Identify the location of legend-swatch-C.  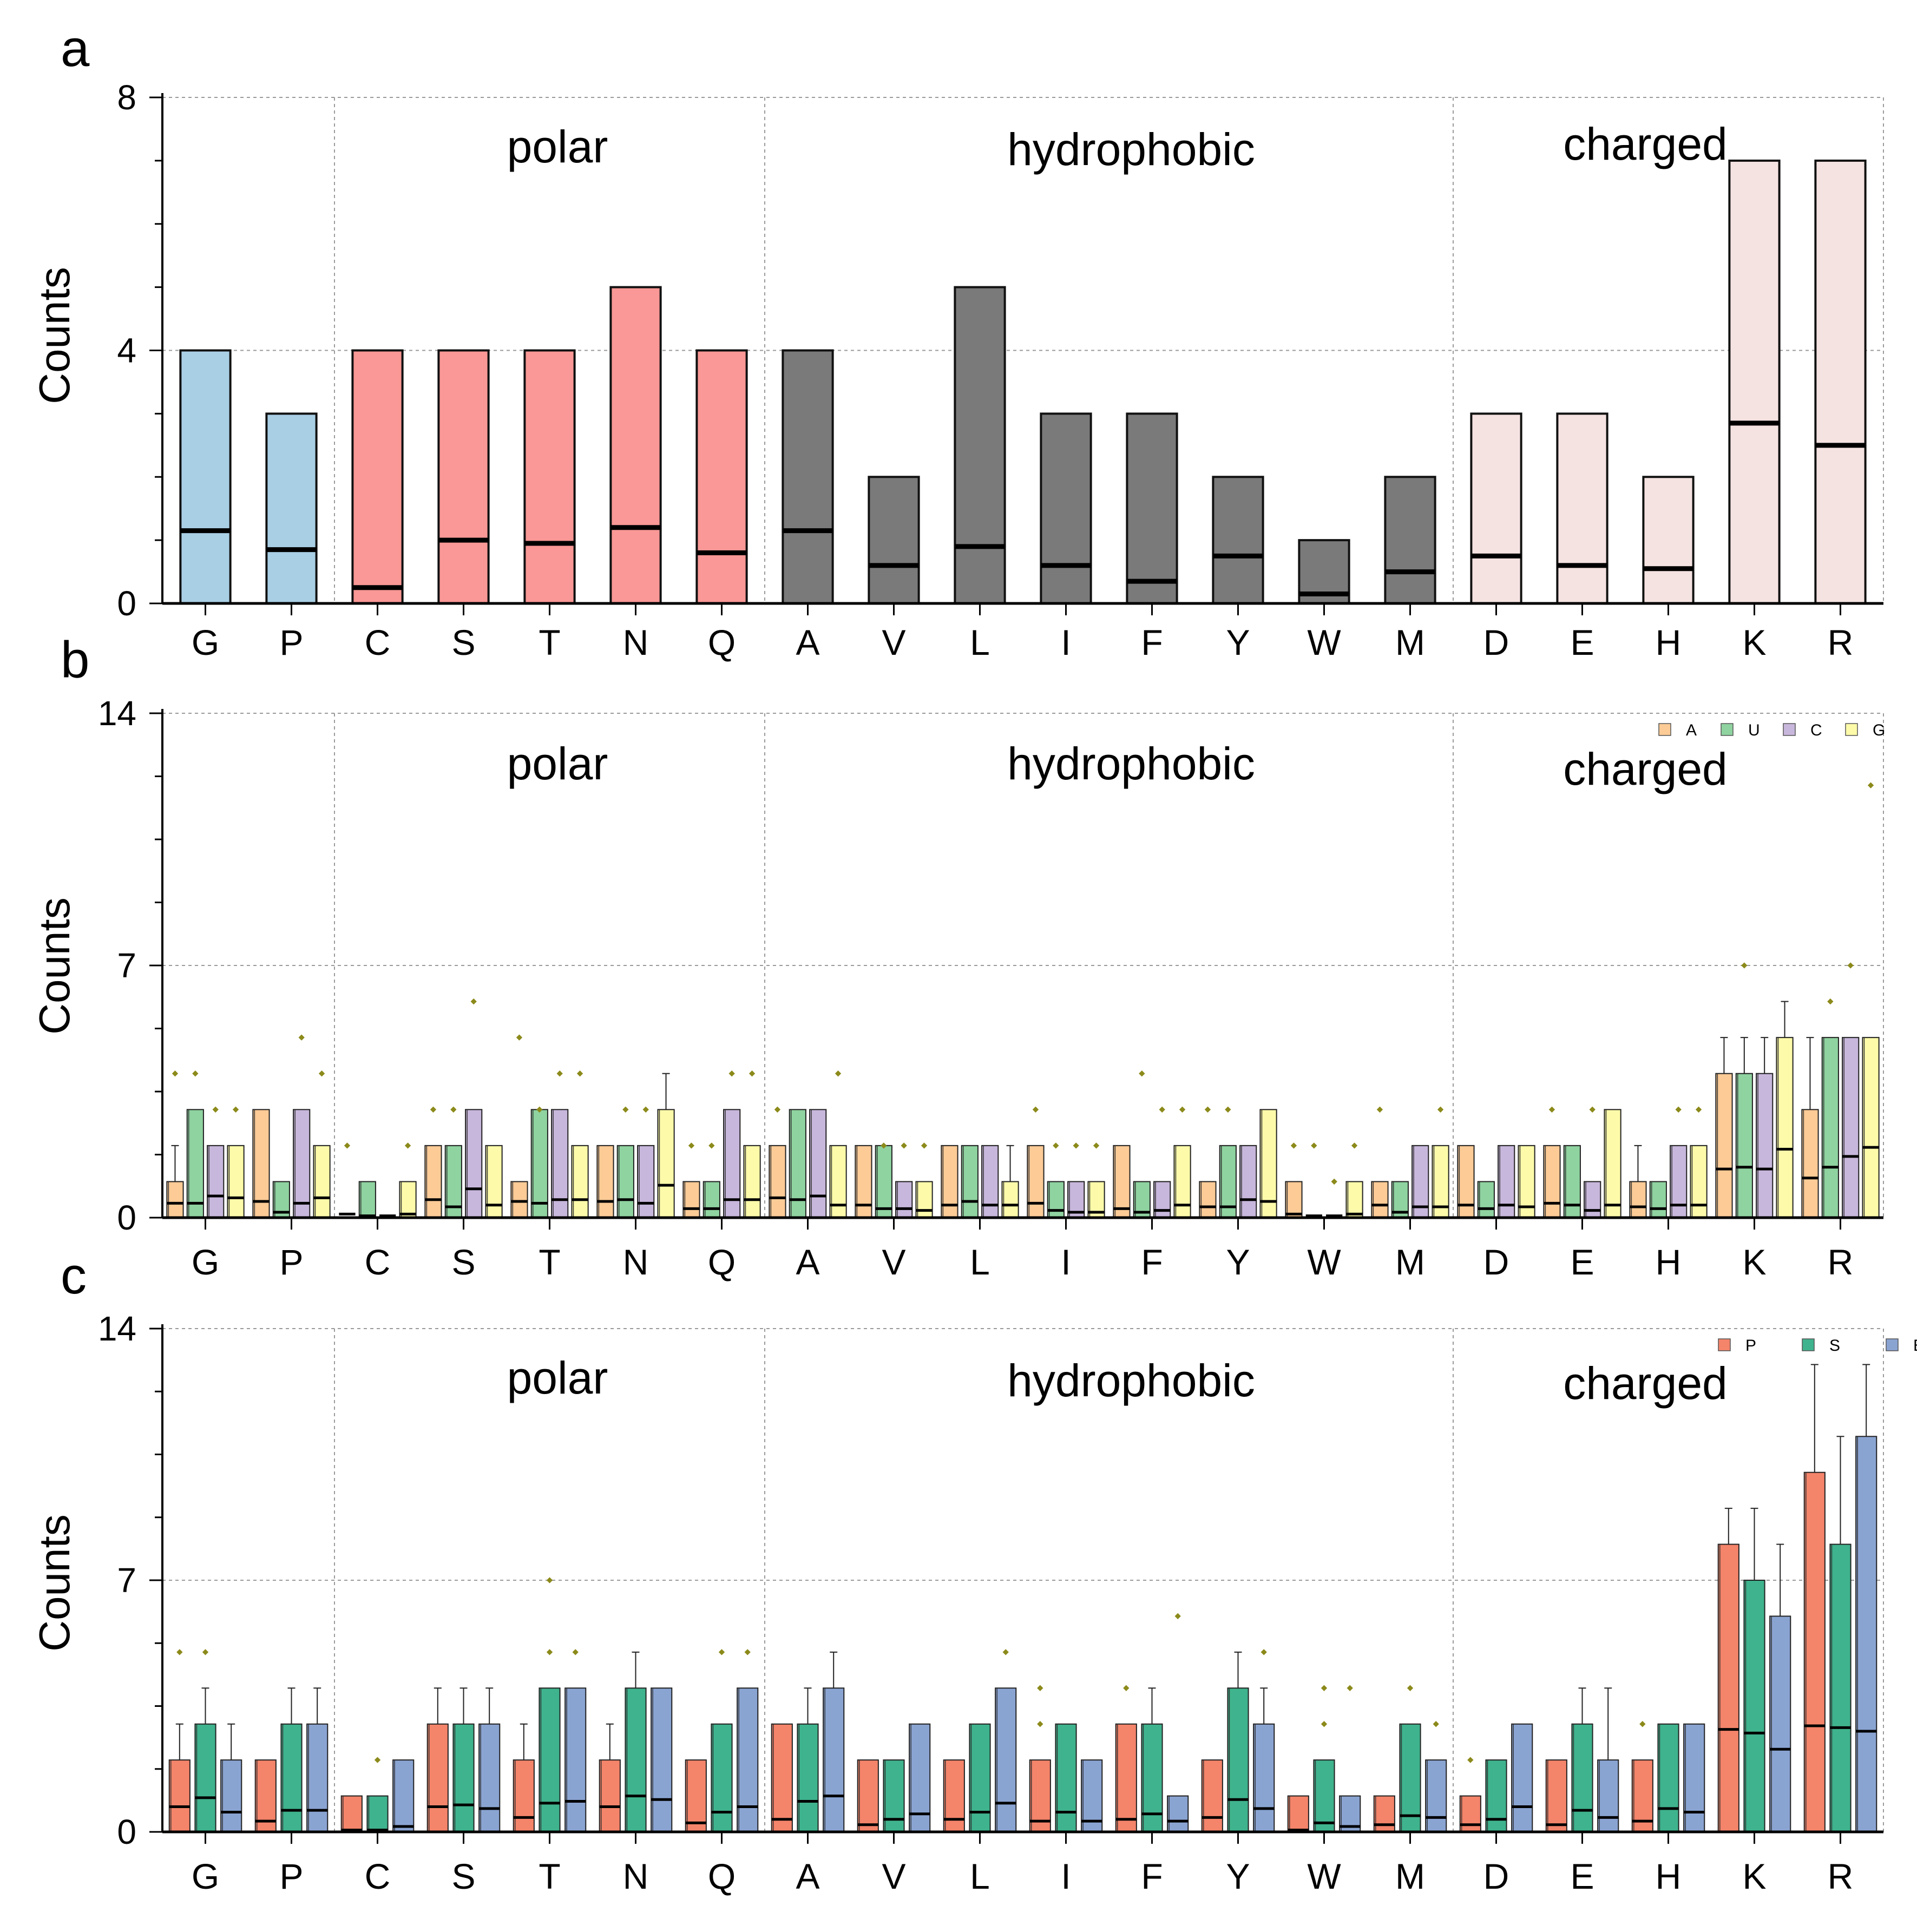
(1790, 729).